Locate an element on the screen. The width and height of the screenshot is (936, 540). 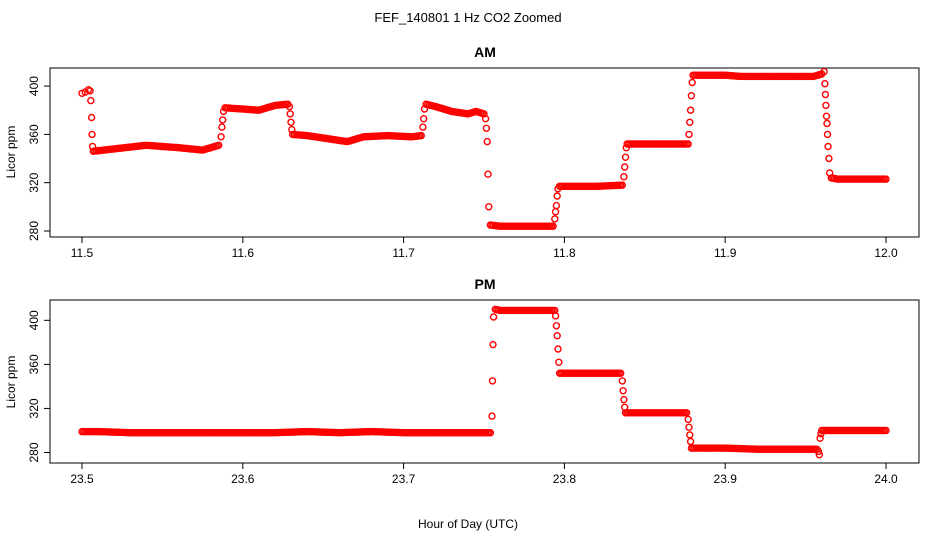
panel-pm-ylabel: Licor ppm is located at coordinates (11, 382).